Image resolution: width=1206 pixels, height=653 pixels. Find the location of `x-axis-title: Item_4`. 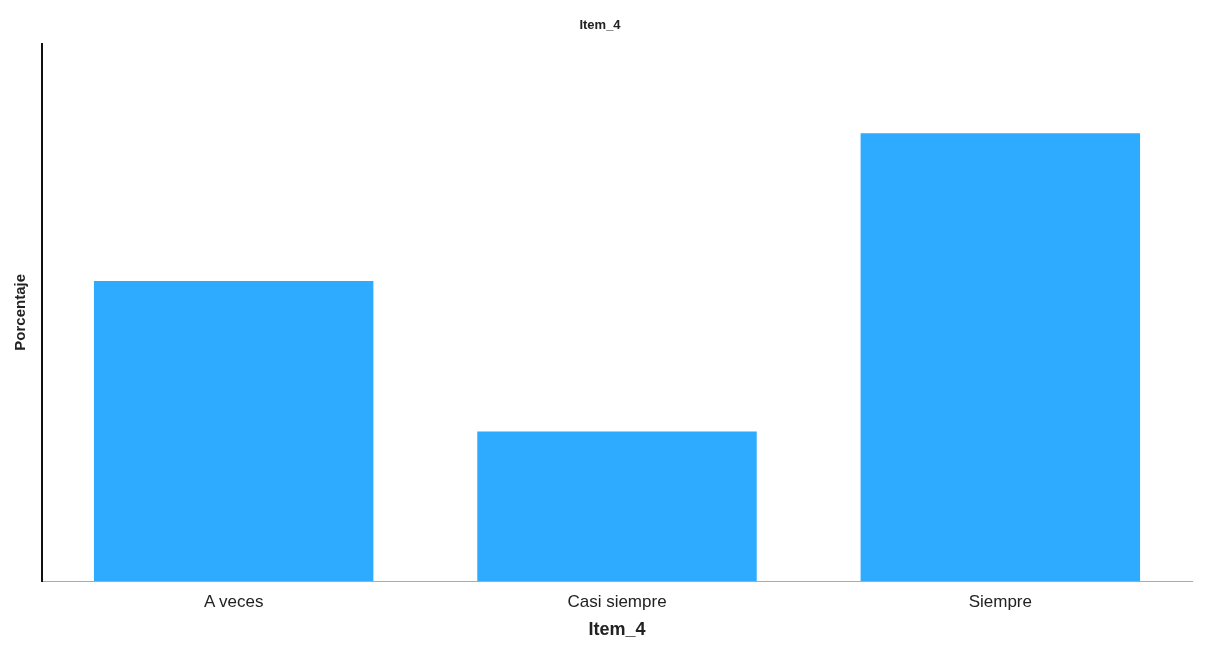

x-axis-title: Item_4 is located at coordinates (617, 629).